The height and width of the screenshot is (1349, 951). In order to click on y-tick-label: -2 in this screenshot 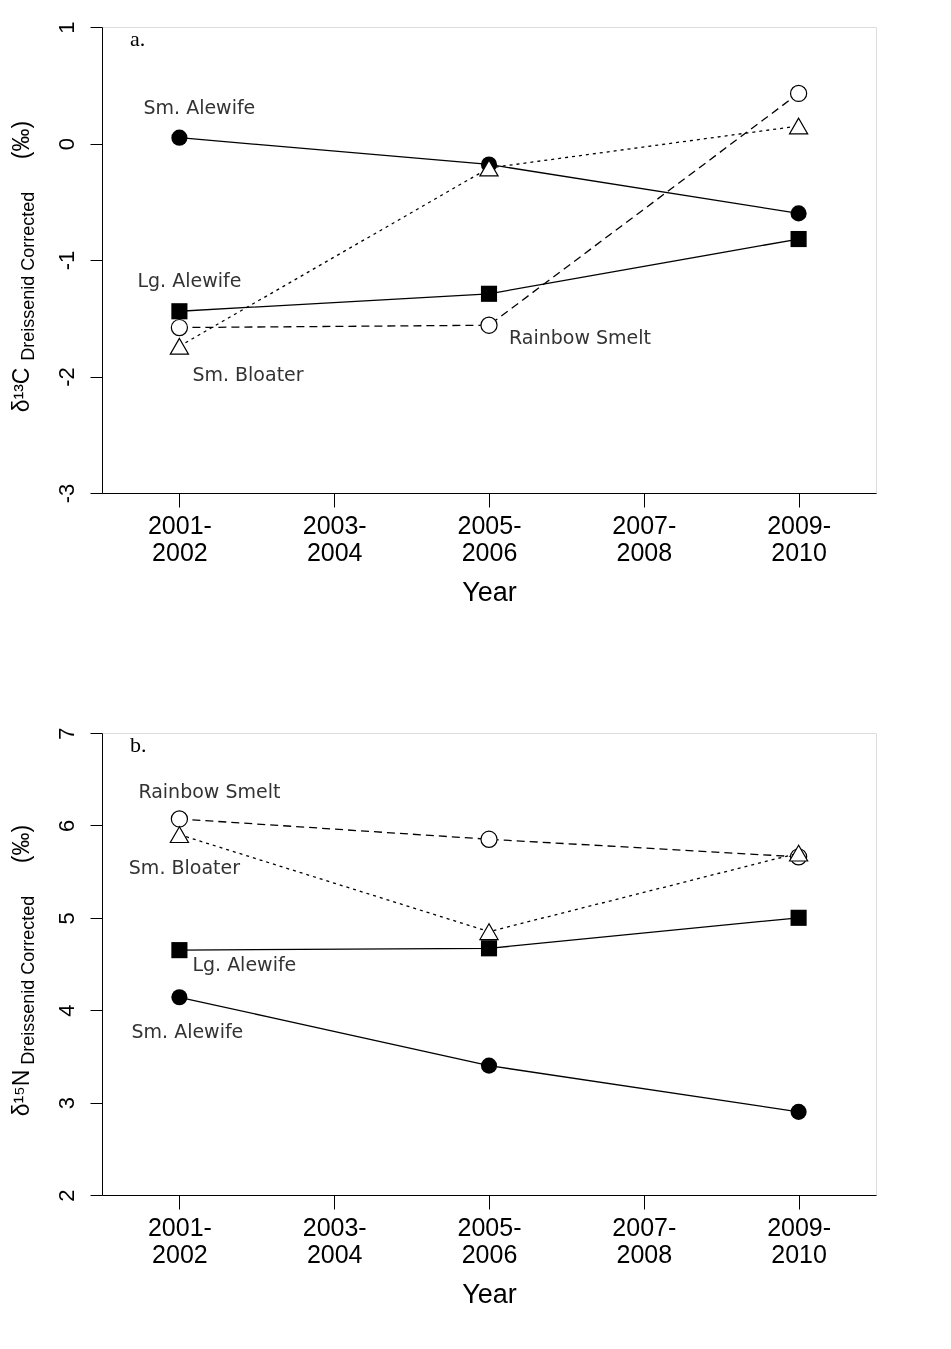, I will do `click(66, 377)`.